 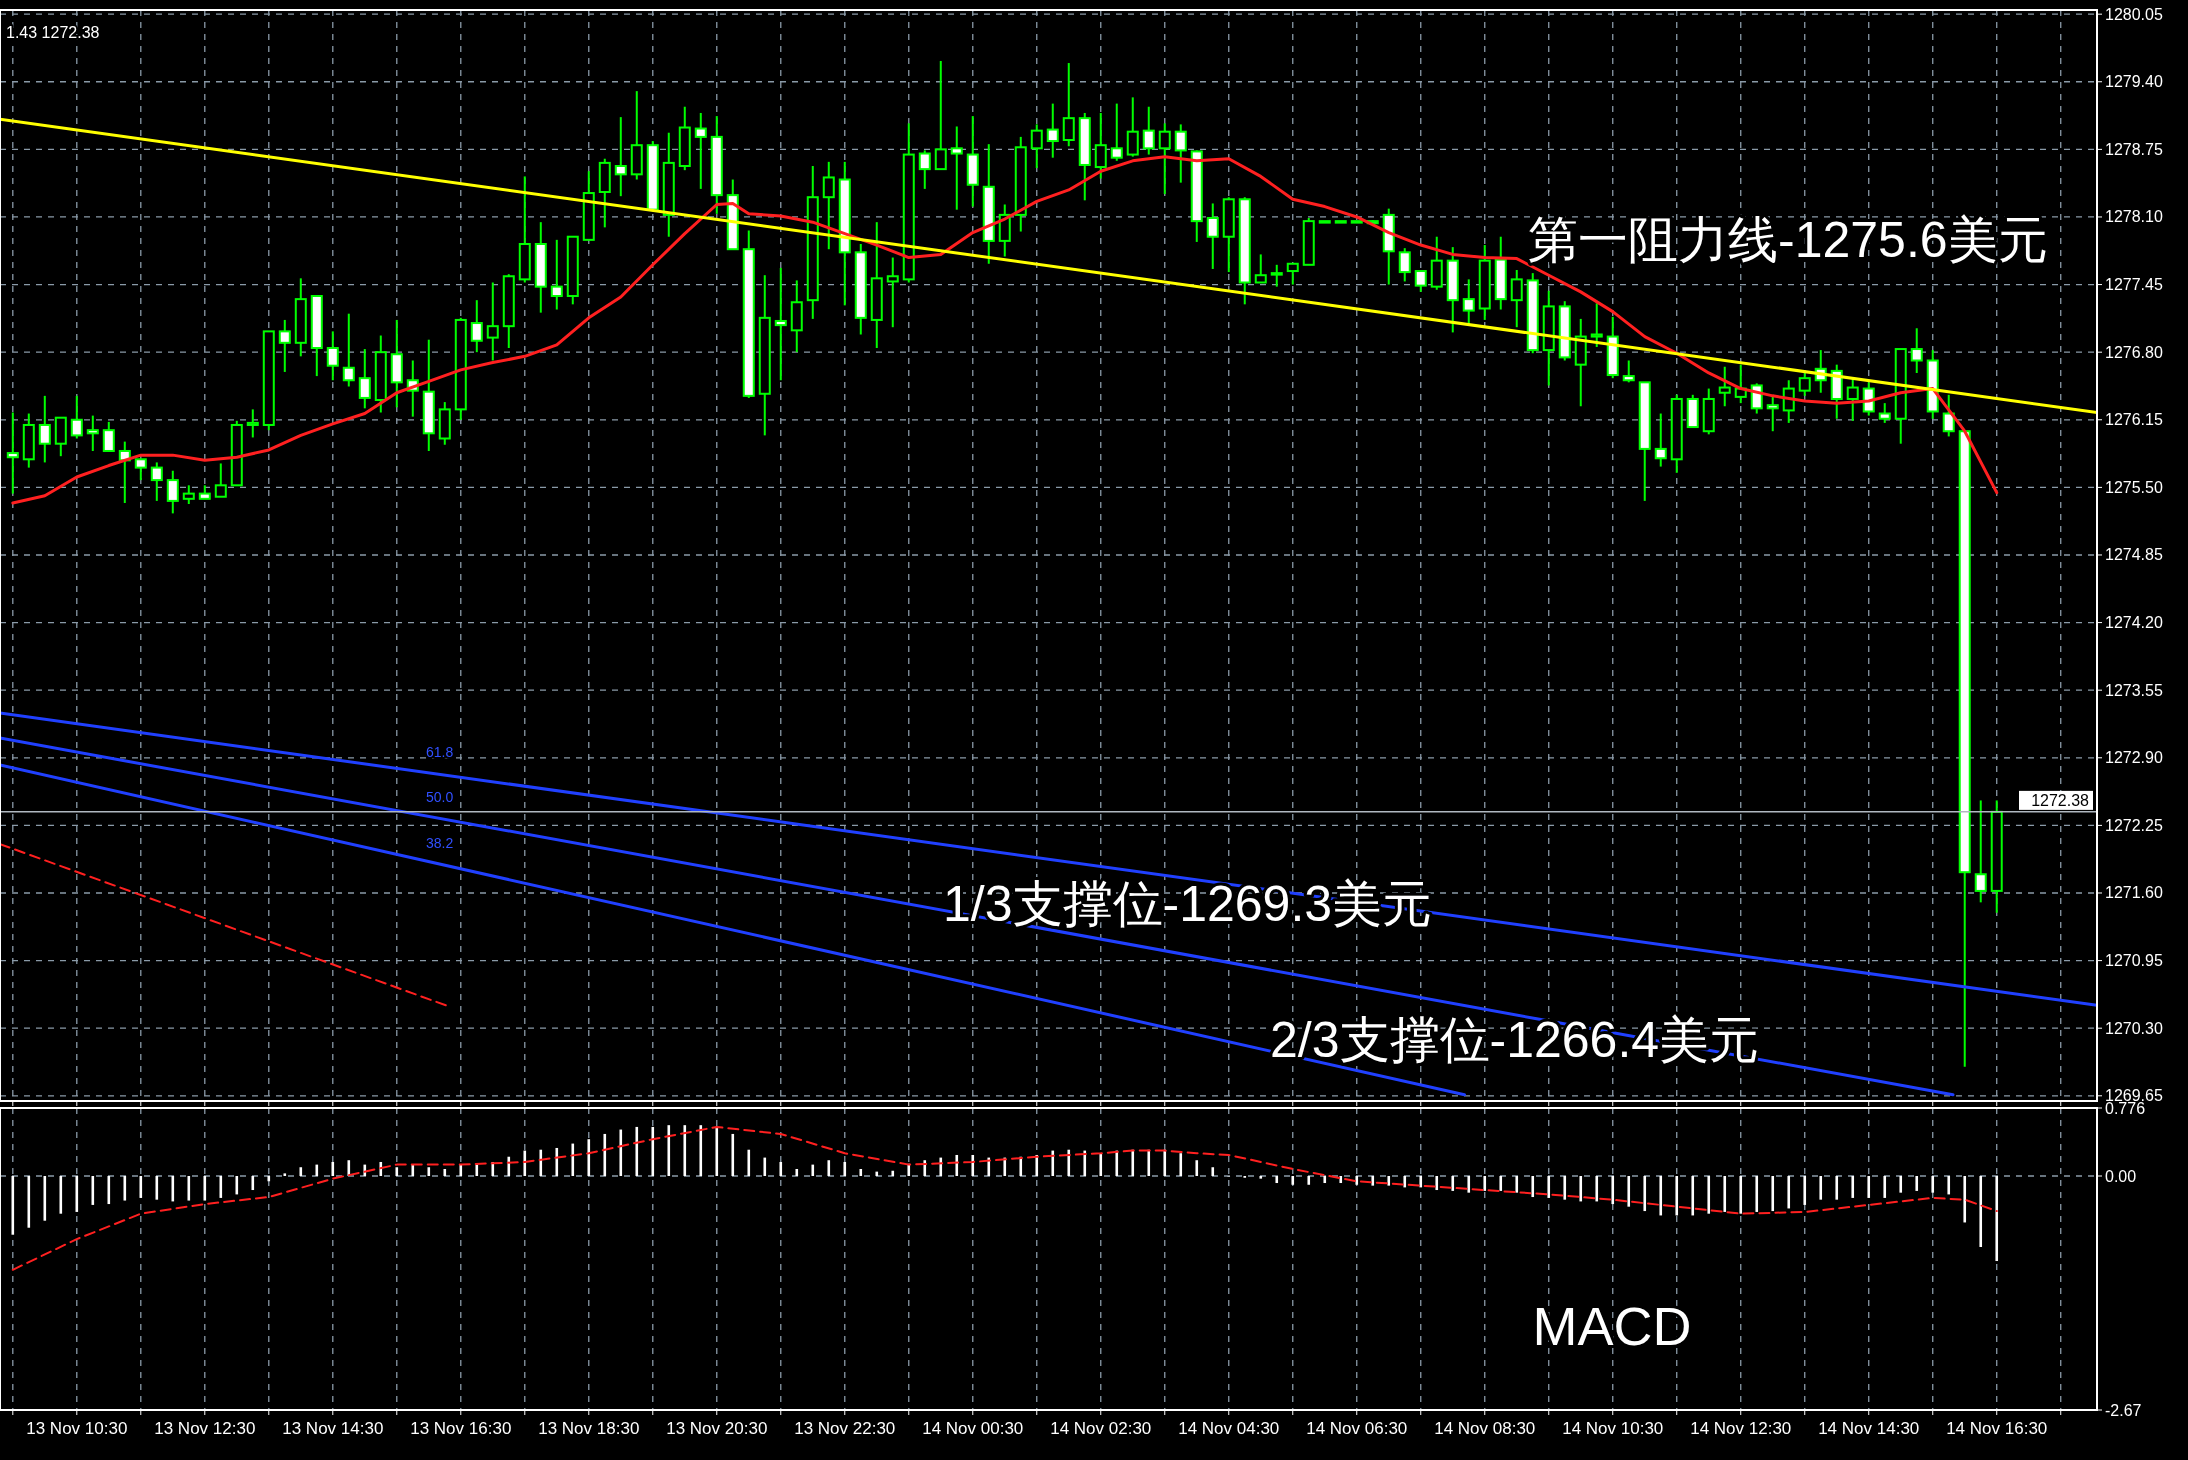 What do you see at coordinates (717, 1428) in the screenshot?
I see `x-tick-label: 13 Nov 20:30` at bounding box center [717, 1428].